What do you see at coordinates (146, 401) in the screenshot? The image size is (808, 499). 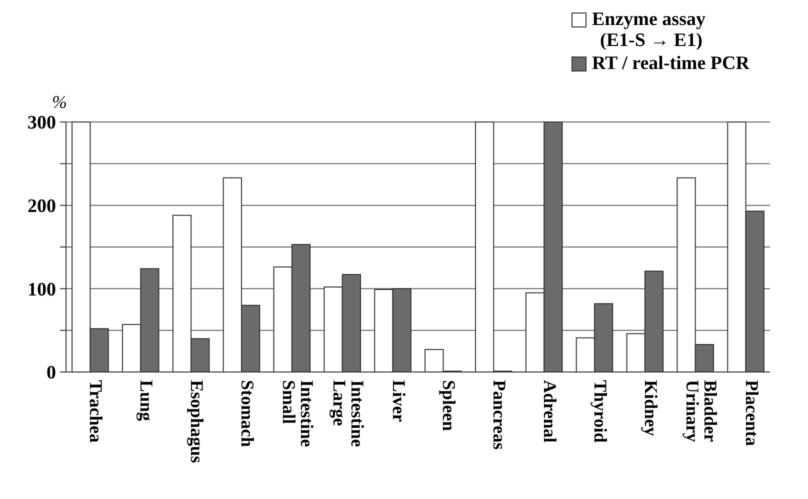 I see `x-tick-label: Lung` at bounding box center [146, 401].